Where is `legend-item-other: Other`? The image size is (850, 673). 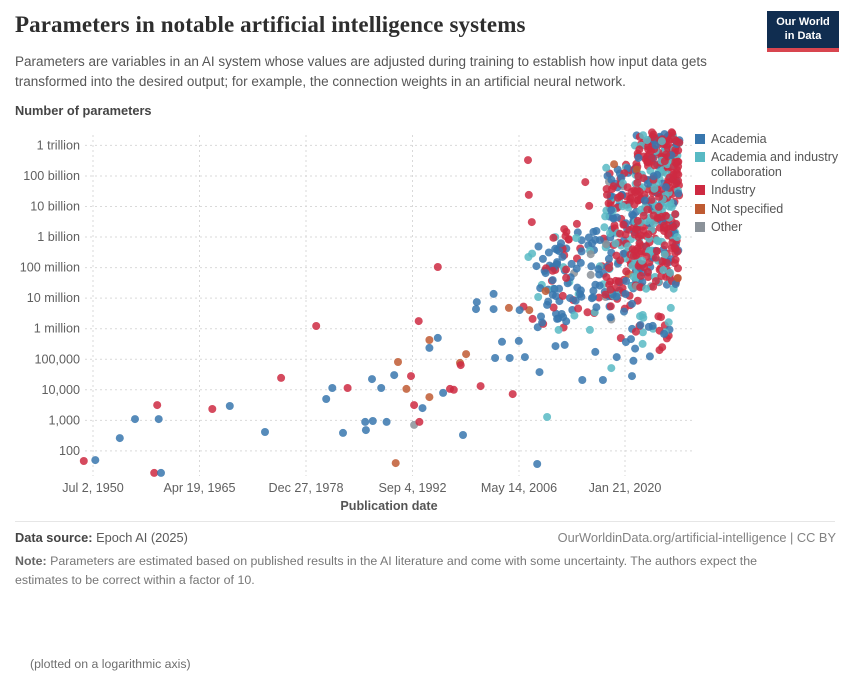 legend-item-other: Other is located at coordinates (771, 227).